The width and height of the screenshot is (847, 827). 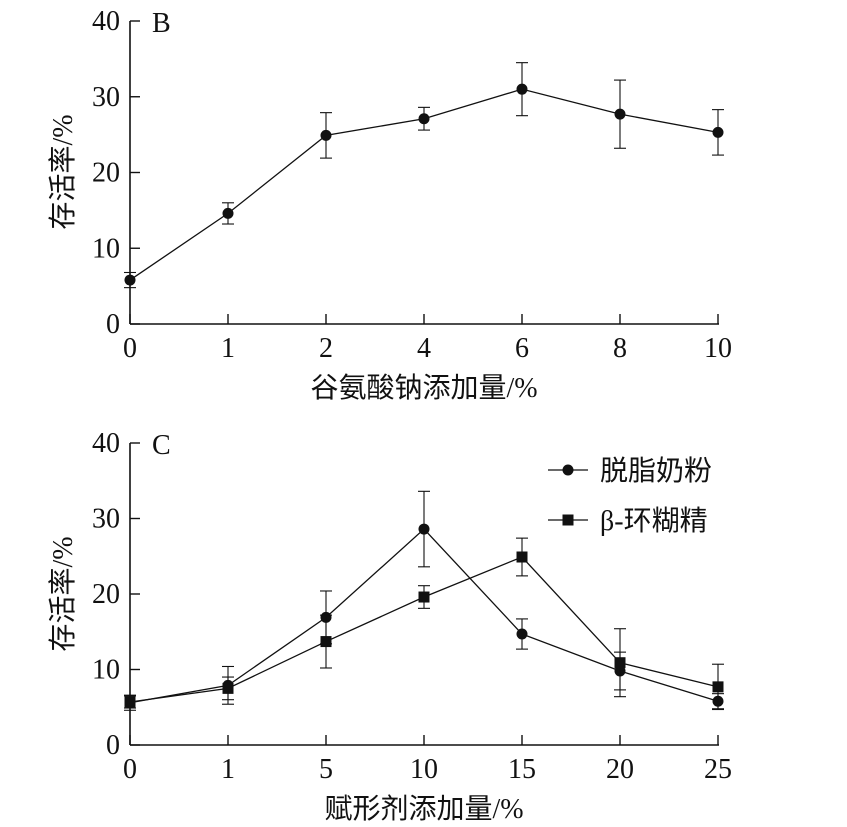 I want to click on series-β-环糊精, so click(x=424, y=624).